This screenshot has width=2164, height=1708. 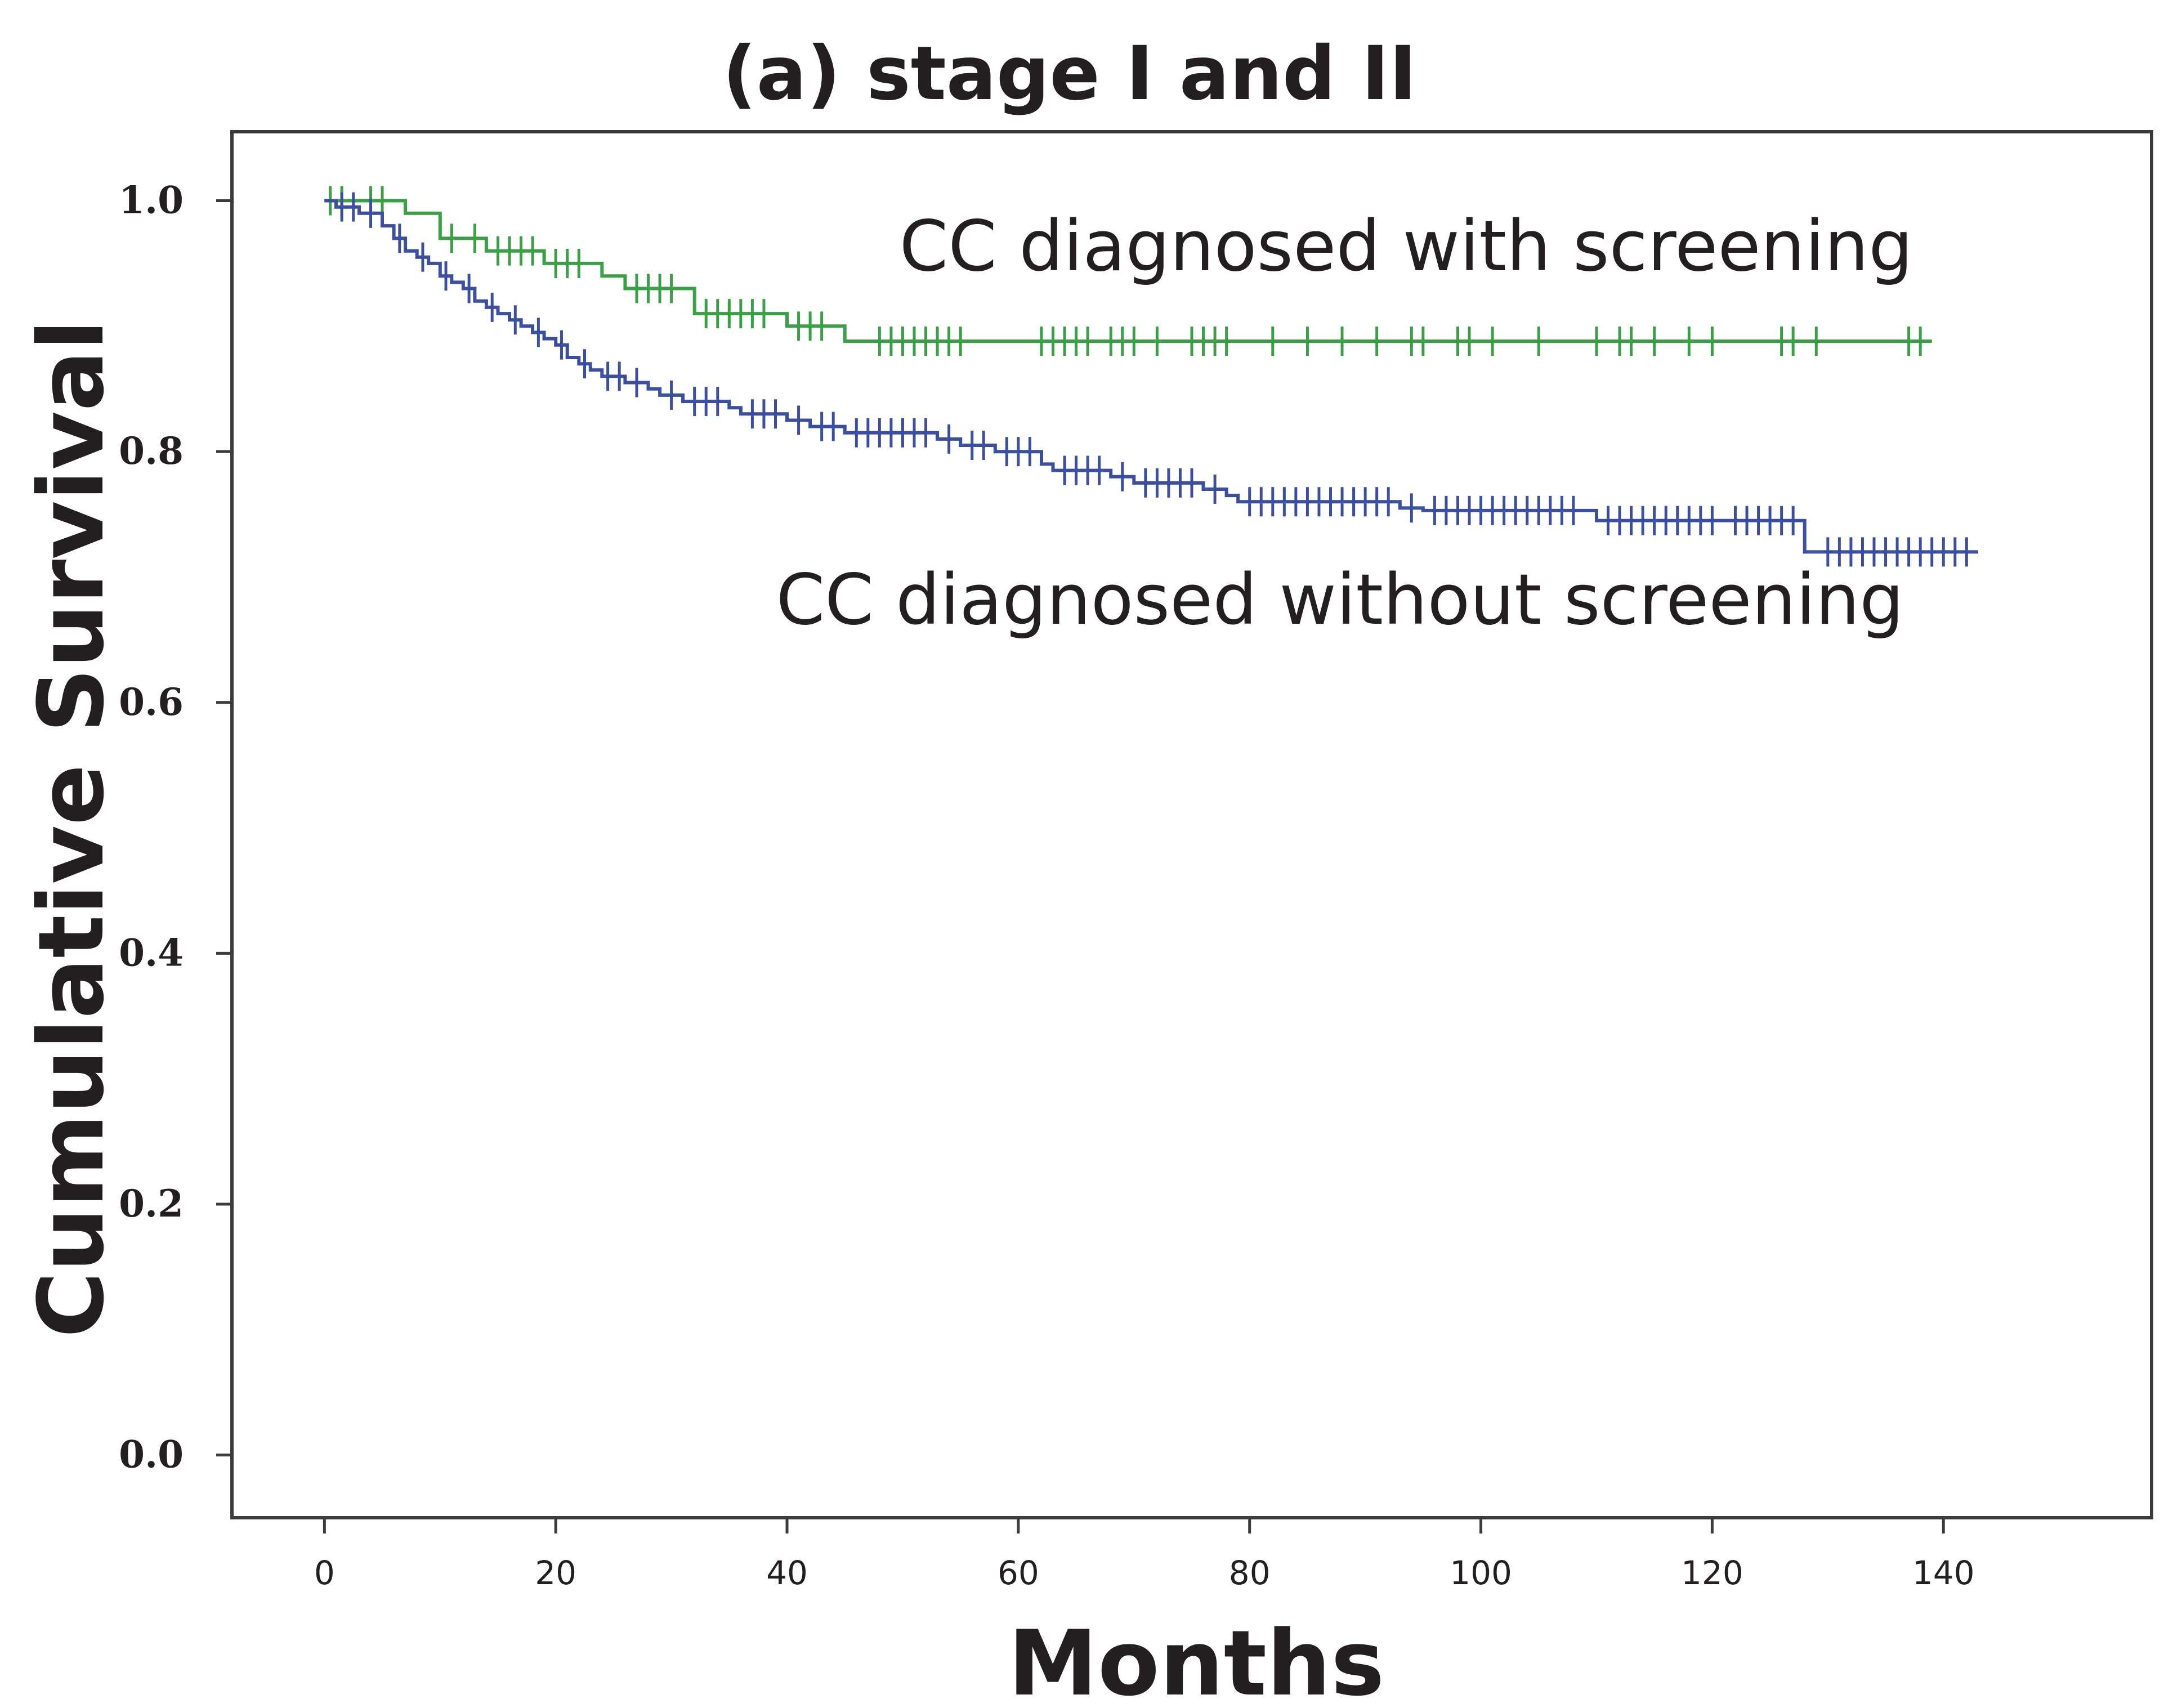 What do you see at coordinates (152, 953) in the screenshot?
I see `y-tick-label: 0.4` at bounding box center [152, 953].